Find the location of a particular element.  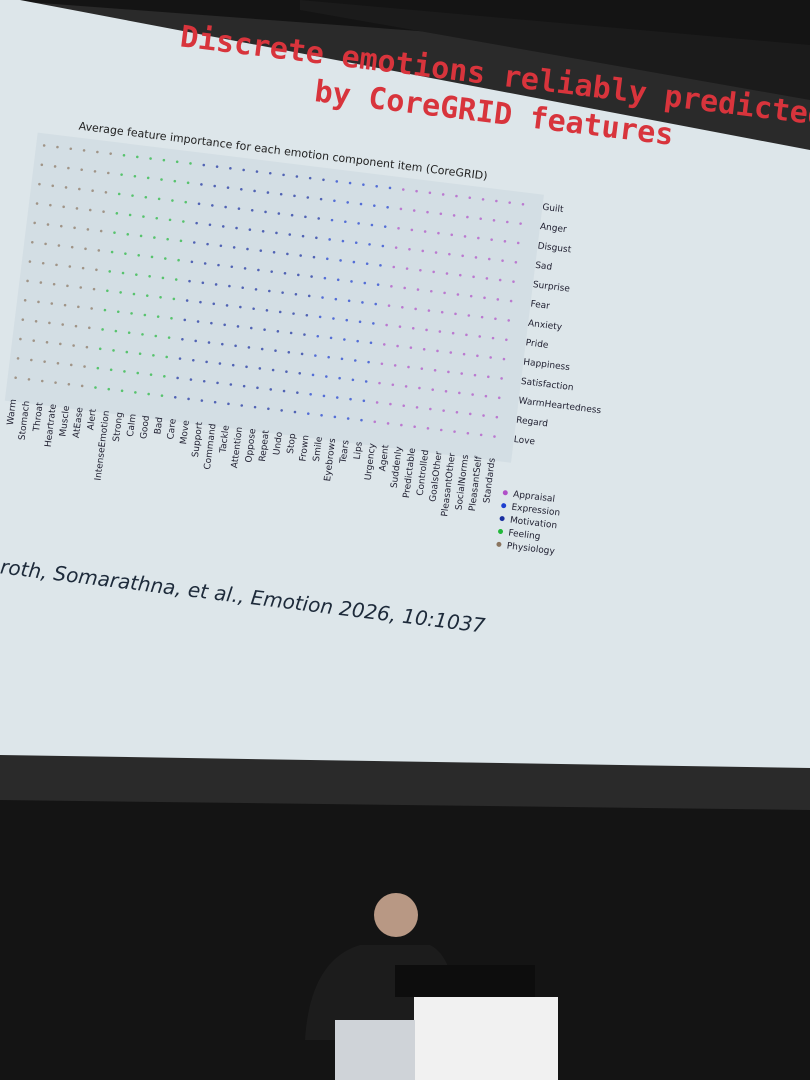

column-label: Agent is located at coordinates (384, 458).